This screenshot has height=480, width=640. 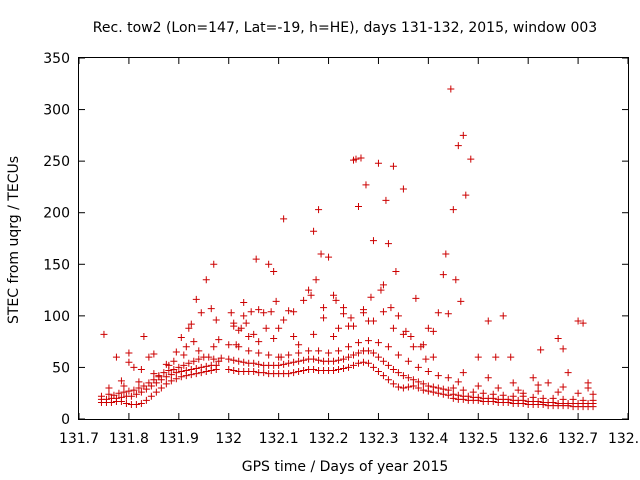 What do you see at coordinates (56, 265) in the screenshot?
I see `y-tick-label: 150` at bounding box center [56, 265].